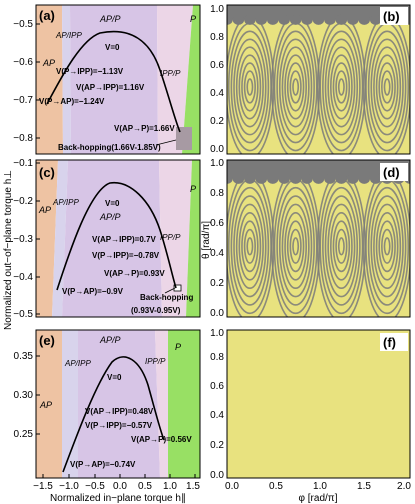  What do you see at coordinates (23, 100) in the screenshot?
I see `ytick-label: −0.7` at bounding box center [23, 100].